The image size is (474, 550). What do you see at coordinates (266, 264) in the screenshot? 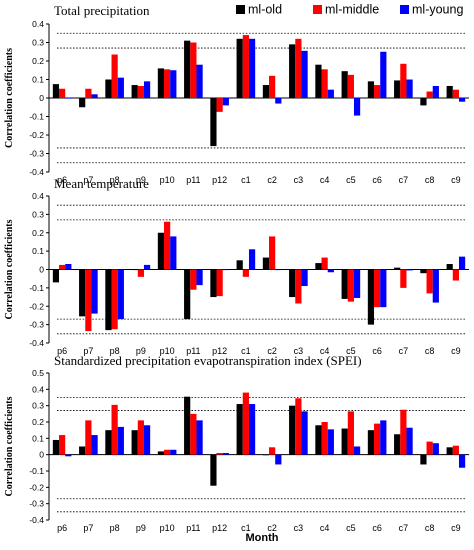
I see `bar-ml-old-c2` at bounding box center [266, 264].